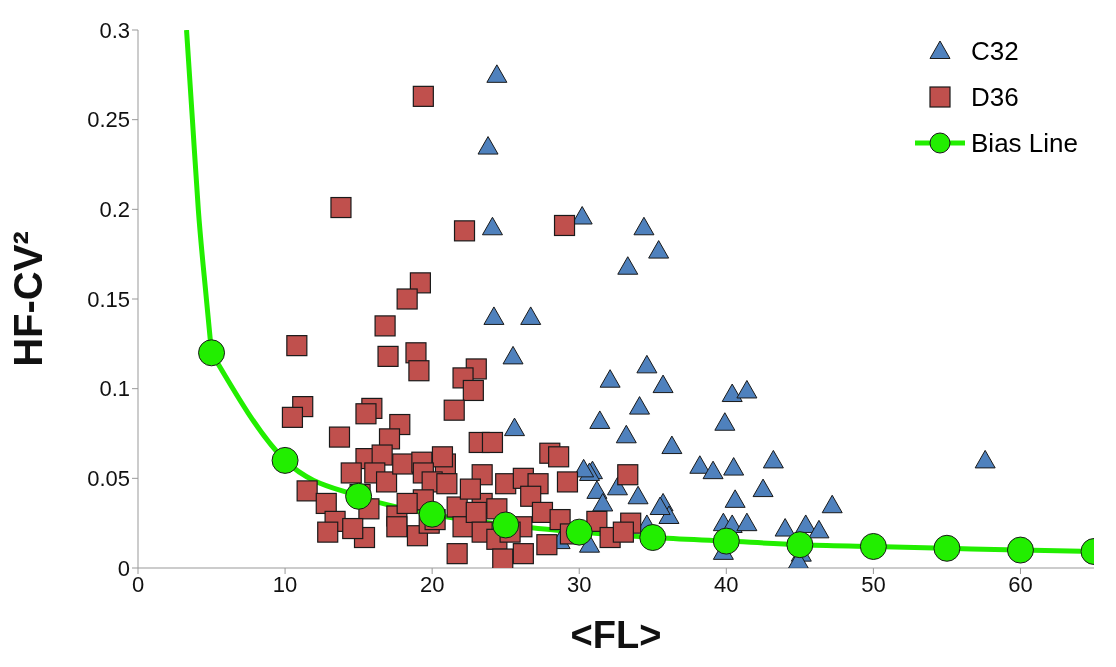 This screenshot has width=1116, height=667. What do you see at coordinates (995, 97) in the screenshot?
I see `legend-label: D36` at bounding box center [995, 97].